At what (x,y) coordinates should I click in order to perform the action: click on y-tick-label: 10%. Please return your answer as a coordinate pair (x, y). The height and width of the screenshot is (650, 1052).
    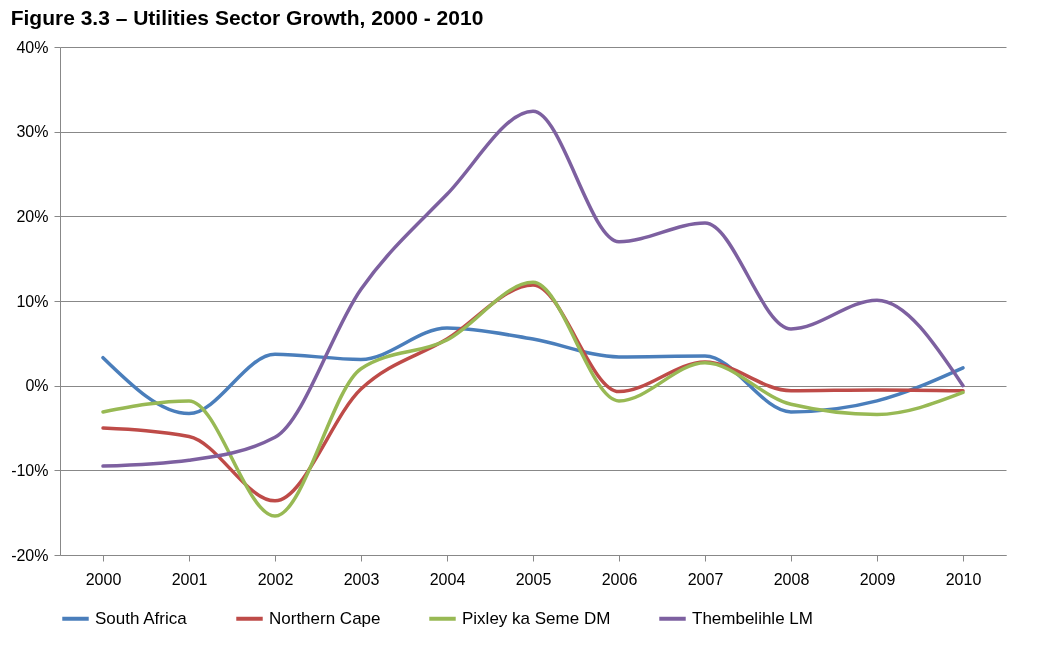
    Looking at the image, I should click on (32, 301).